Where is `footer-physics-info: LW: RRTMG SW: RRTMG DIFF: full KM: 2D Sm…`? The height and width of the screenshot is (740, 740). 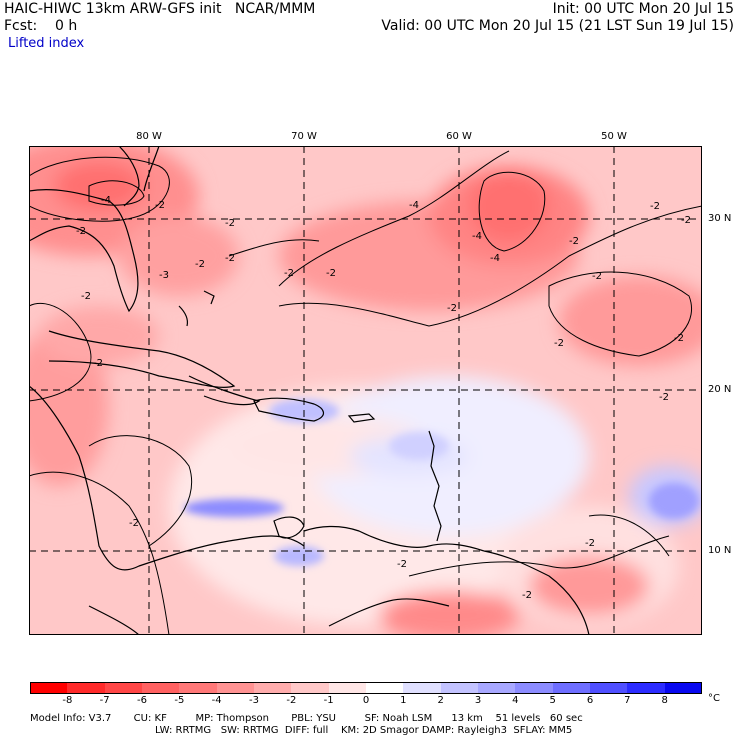
footer-physics-info: LW: RRTMG SW: RRTMG DIFF: full KM: 2D Sm… is located at coordinates (364, 730).